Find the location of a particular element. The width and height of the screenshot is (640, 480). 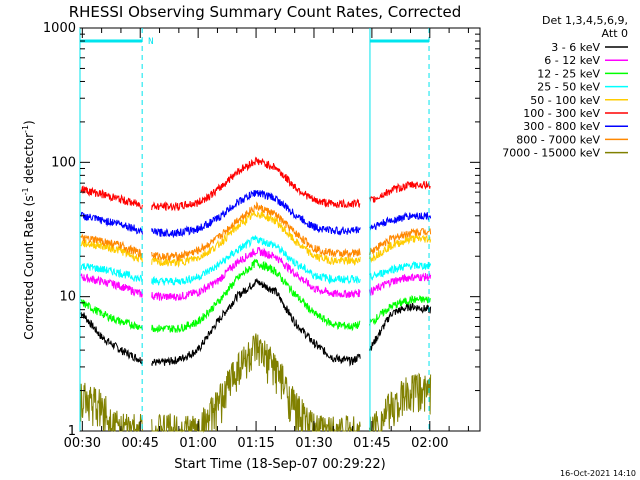

x-tick-label: 02:00 is located at coordinates (429, 443).